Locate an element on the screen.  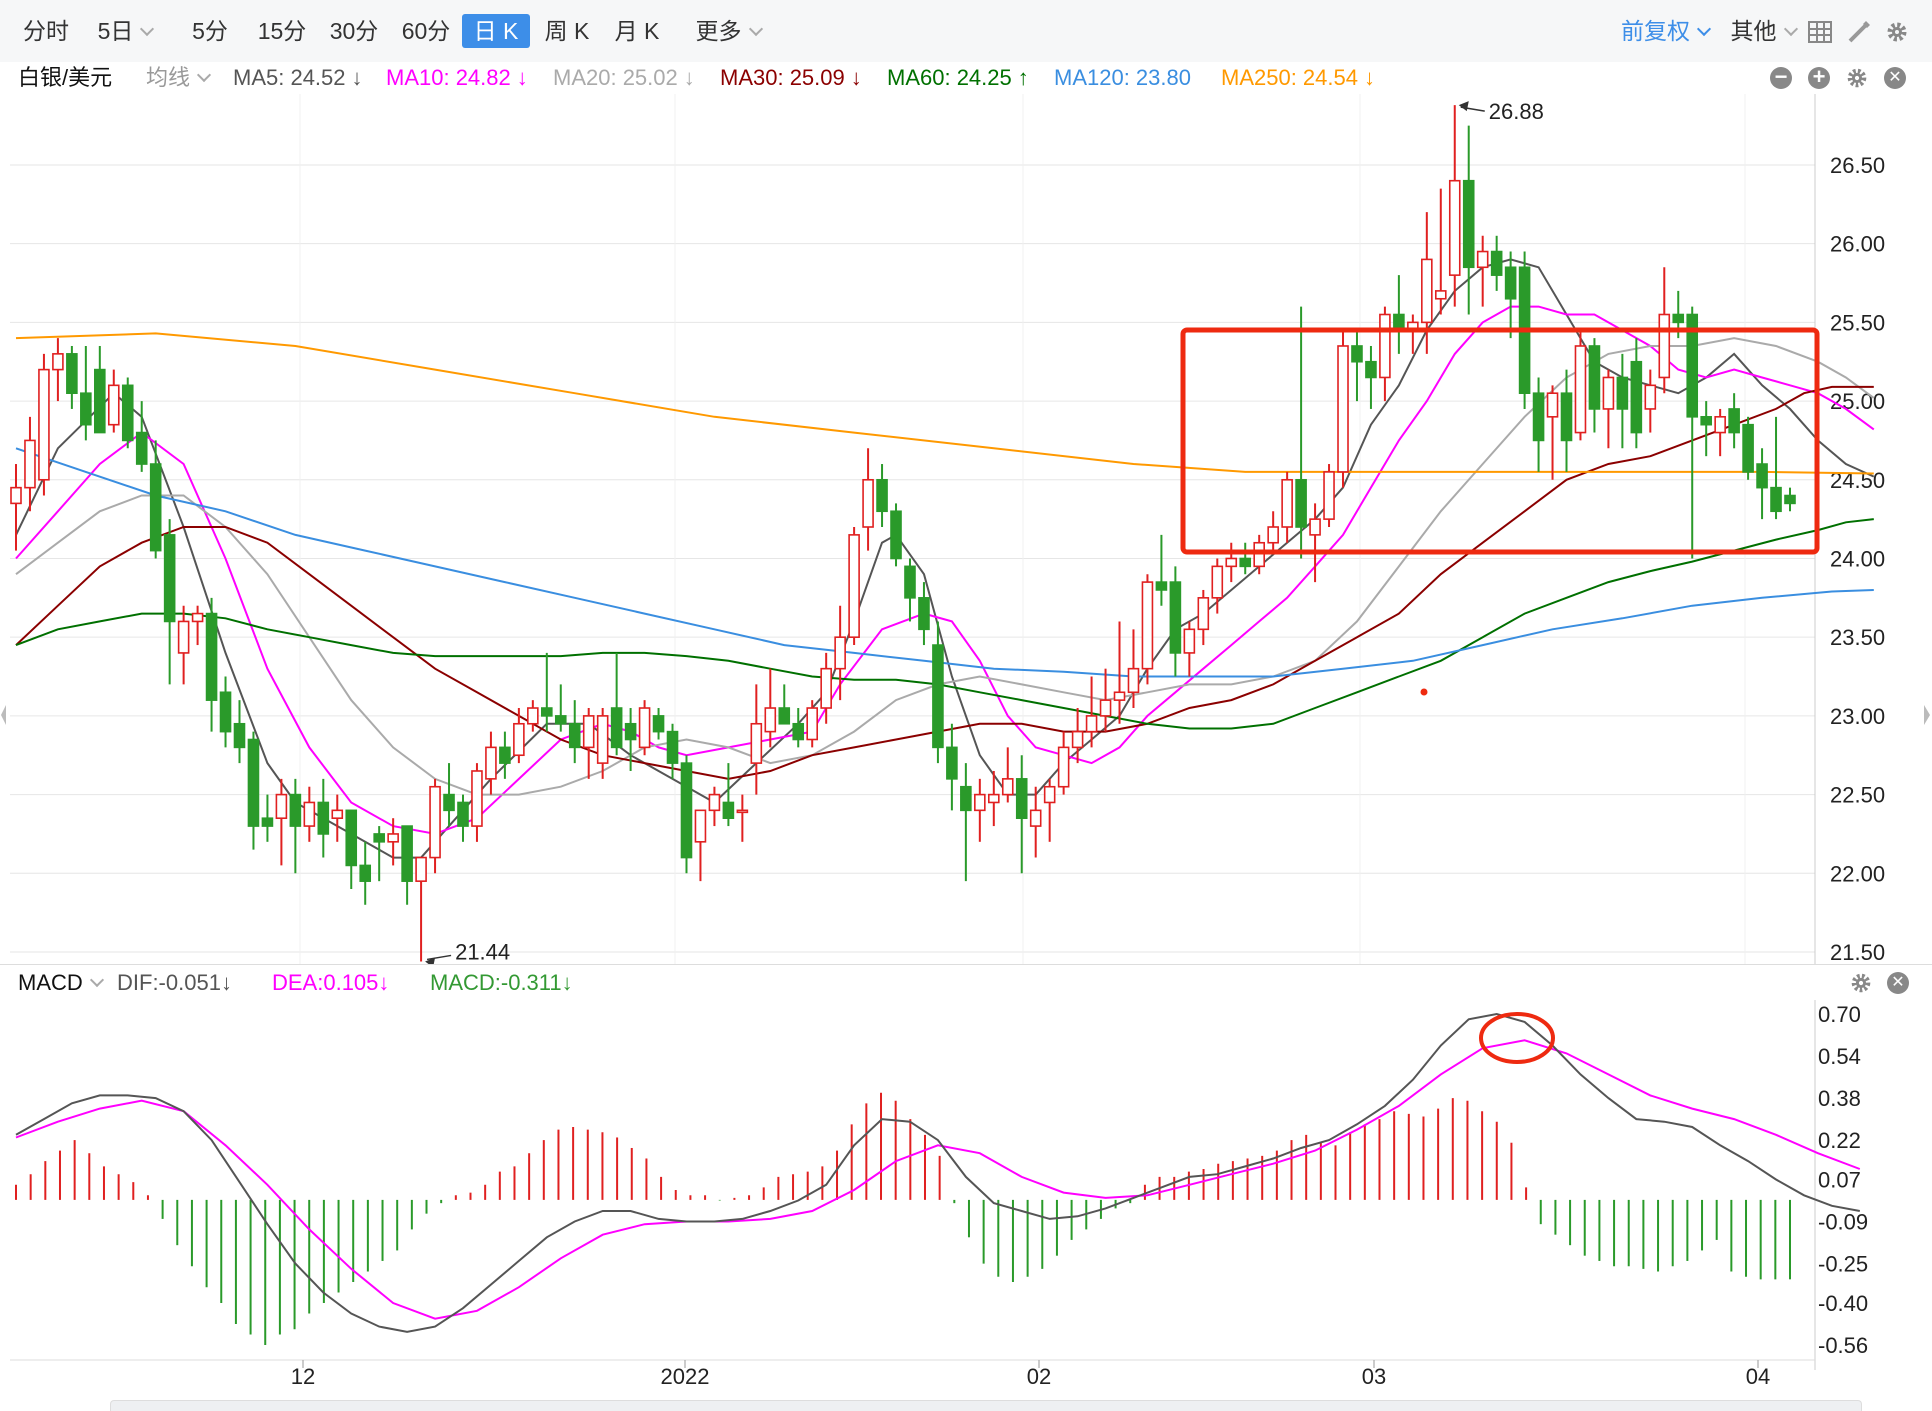
tab-4: 30分 is located at coordinates (354, 31).